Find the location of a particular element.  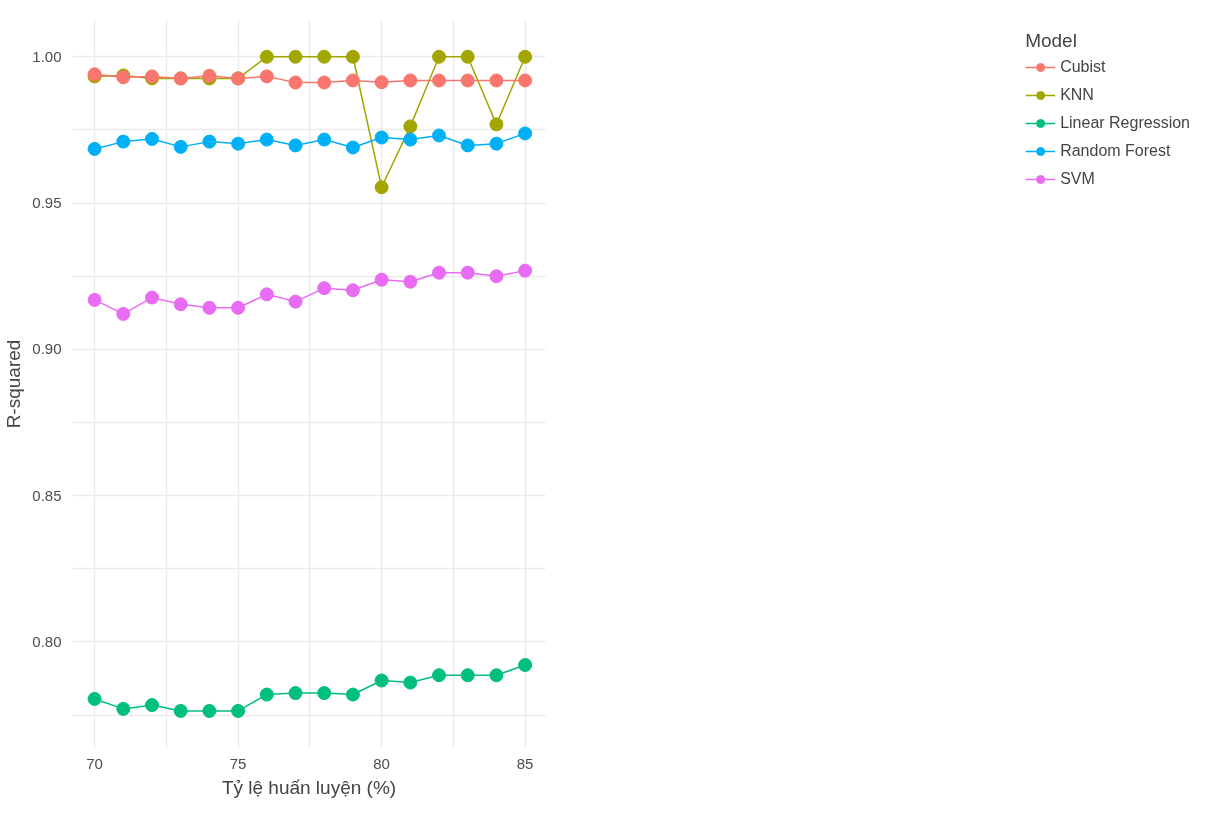

x-axis-title: Tỷ lệ huấn luyện (%) is located at coordinates (309, 787).